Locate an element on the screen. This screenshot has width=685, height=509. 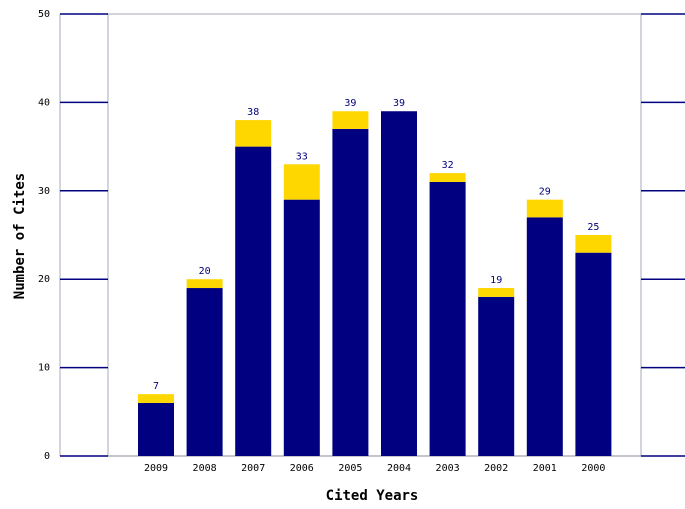
y-axis-title: Number of Cites is located at coordinates (20, 236).